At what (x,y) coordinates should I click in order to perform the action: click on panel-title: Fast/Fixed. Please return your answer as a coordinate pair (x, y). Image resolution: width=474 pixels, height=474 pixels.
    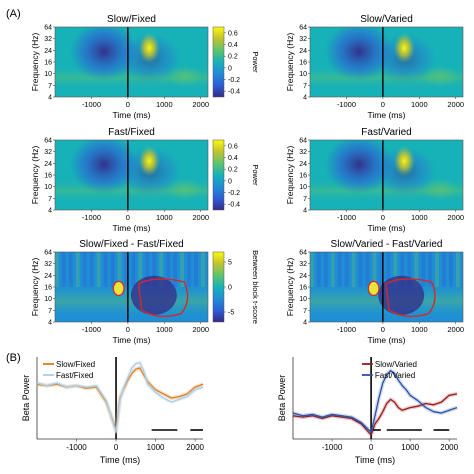
    Looking at the image, I should click on (131, 132).